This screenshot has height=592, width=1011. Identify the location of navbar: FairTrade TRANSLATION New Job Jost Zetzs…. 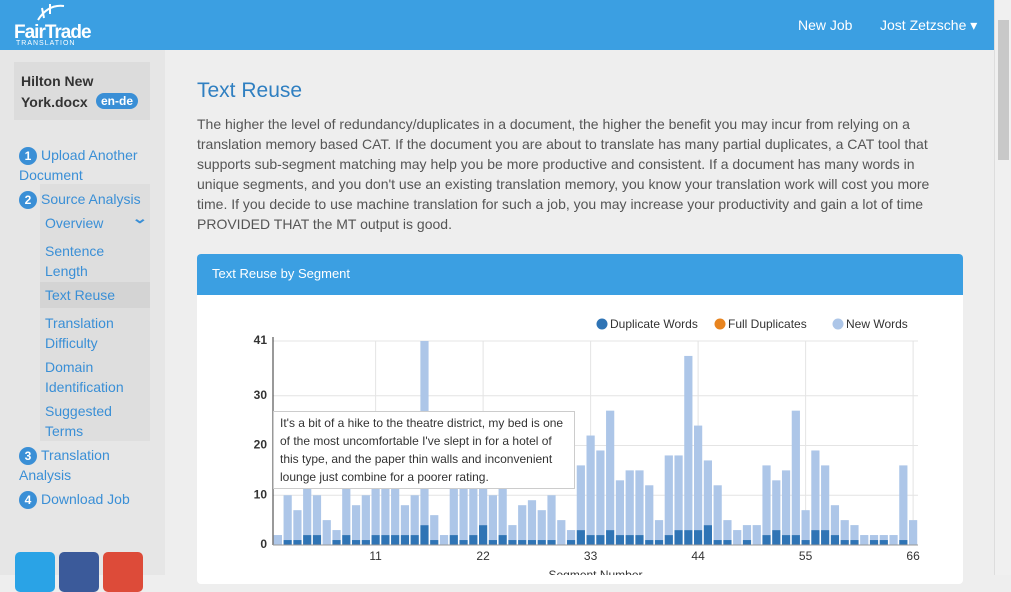
(497, 25).